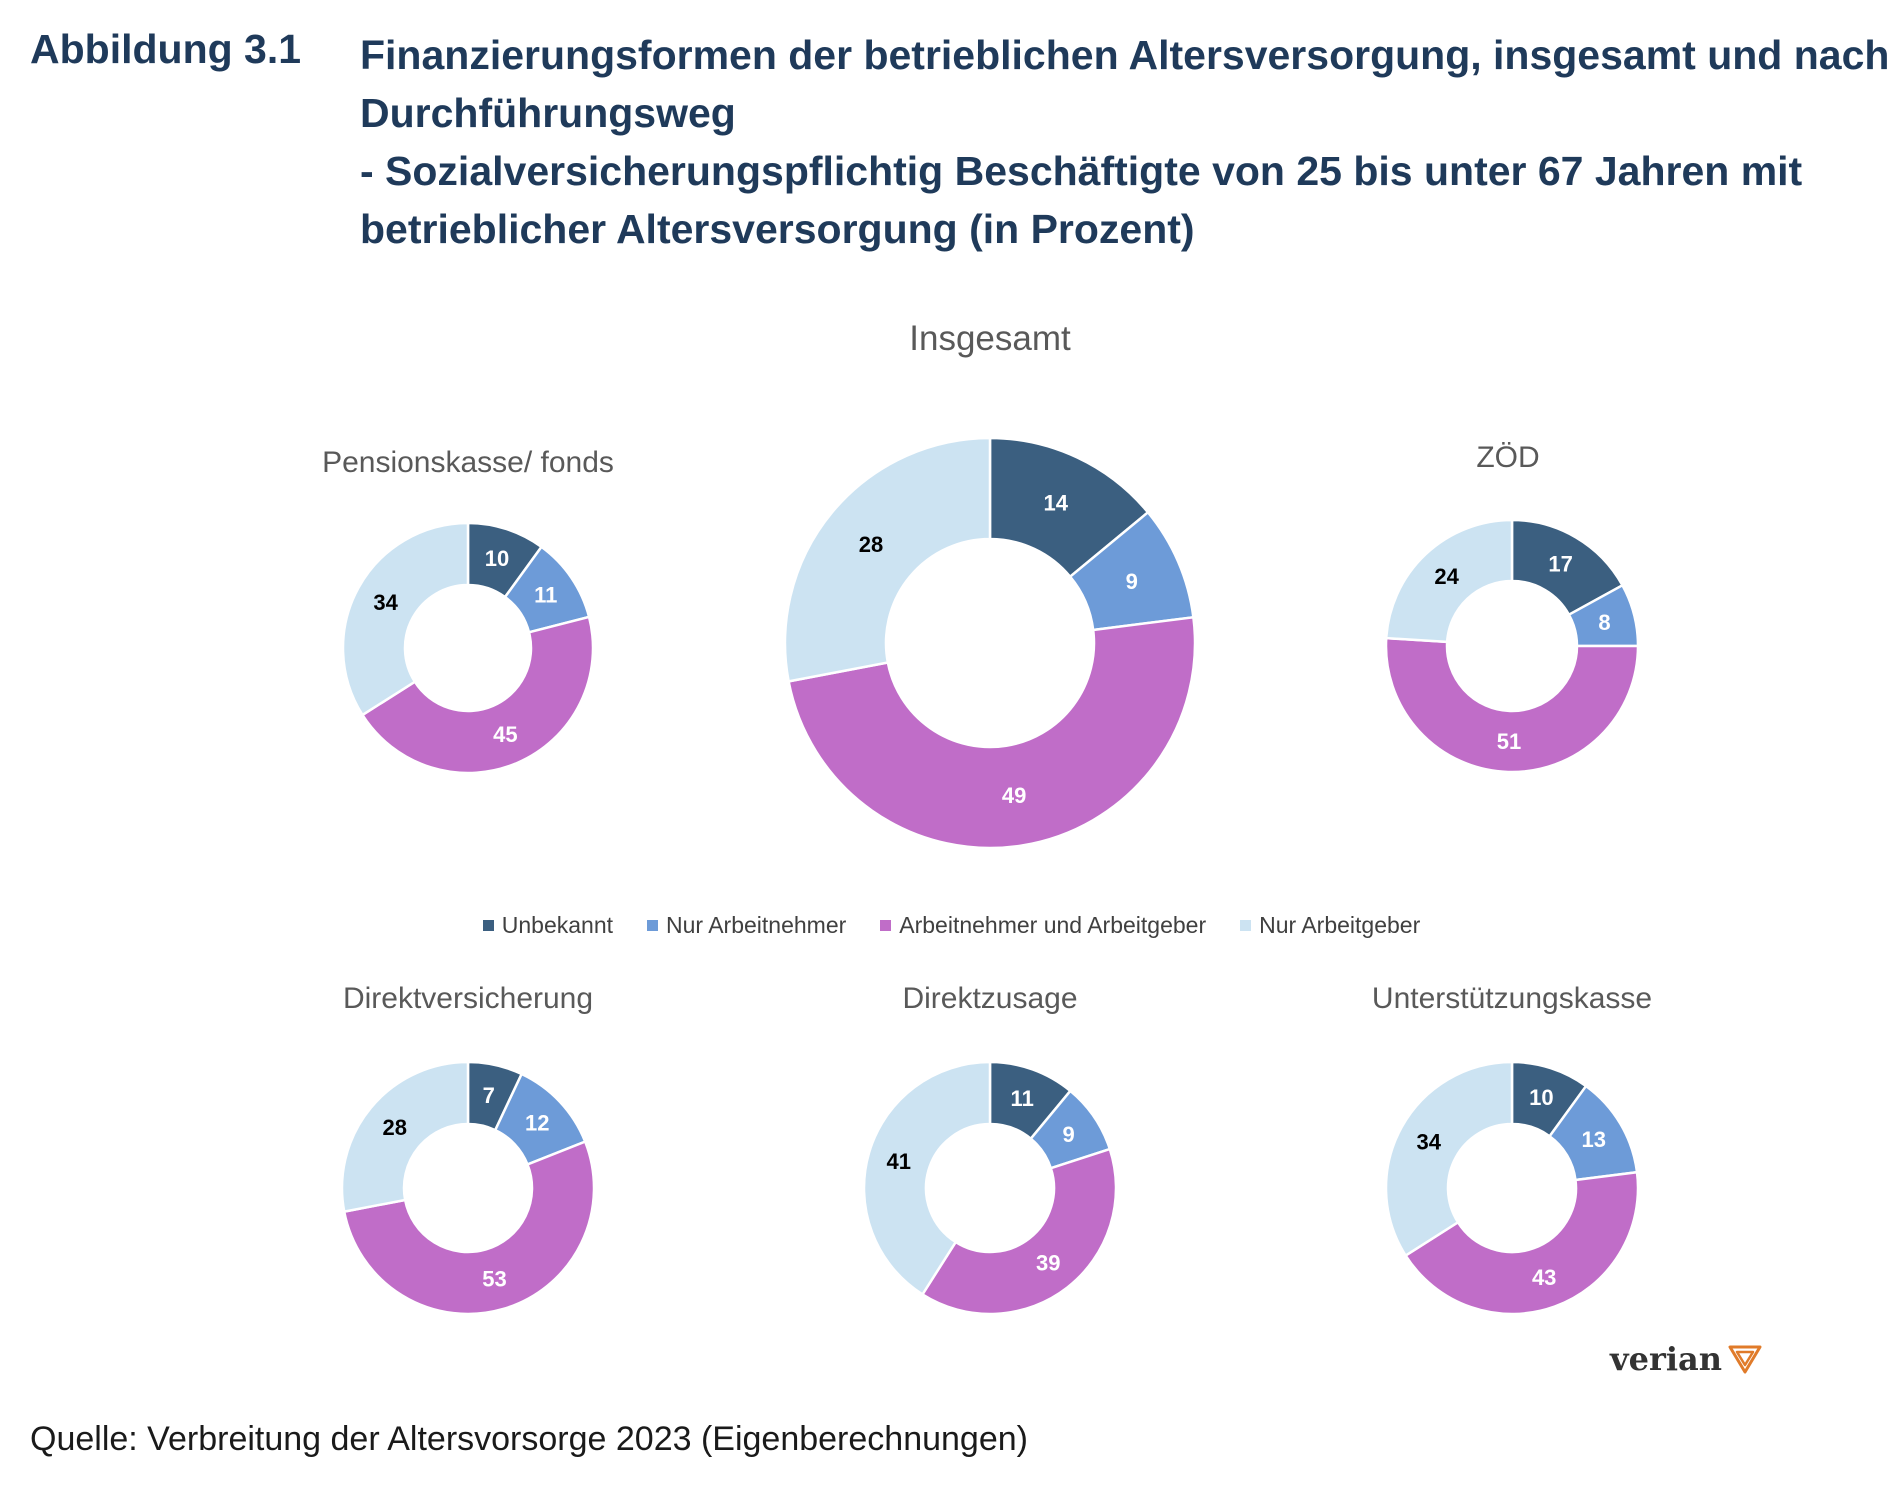 This screenshot has width=1903, height=1487. I want to click on chart-title: ZÖD, so click(1507, 457).